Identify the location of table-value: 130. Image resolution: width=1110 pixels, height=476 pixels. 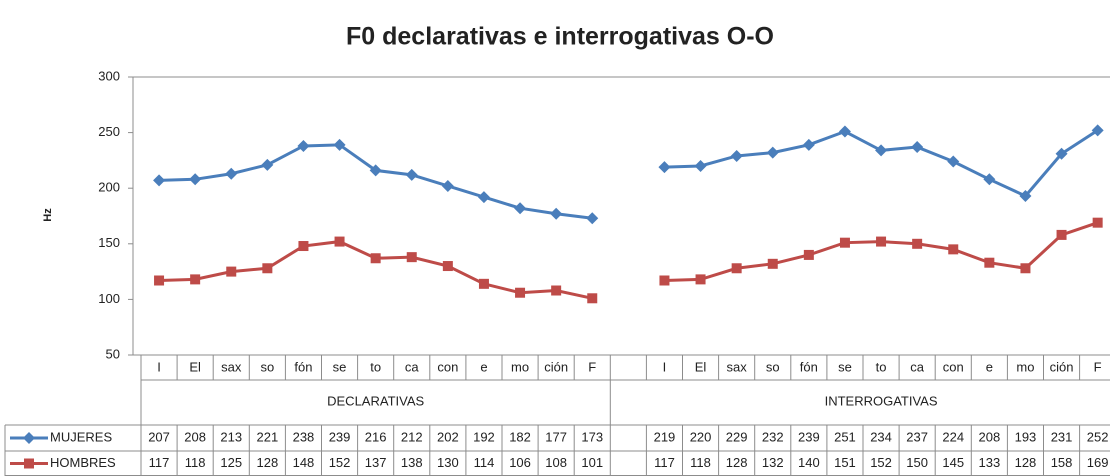
(448, 462).